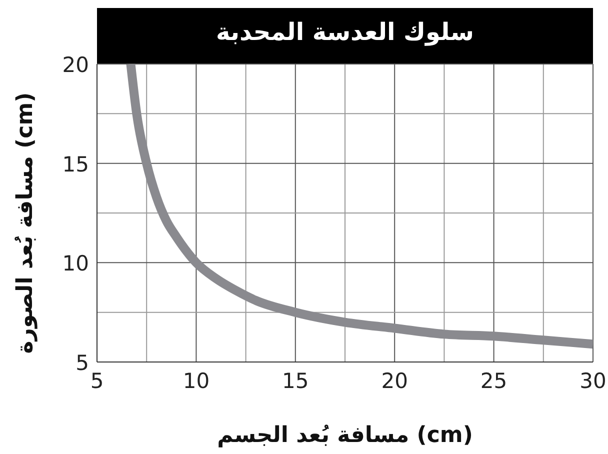  What do you see at coordinates (97, 381) in the screenshot?
I see `x-tick-label: 5` at bounding box center [97, 381].